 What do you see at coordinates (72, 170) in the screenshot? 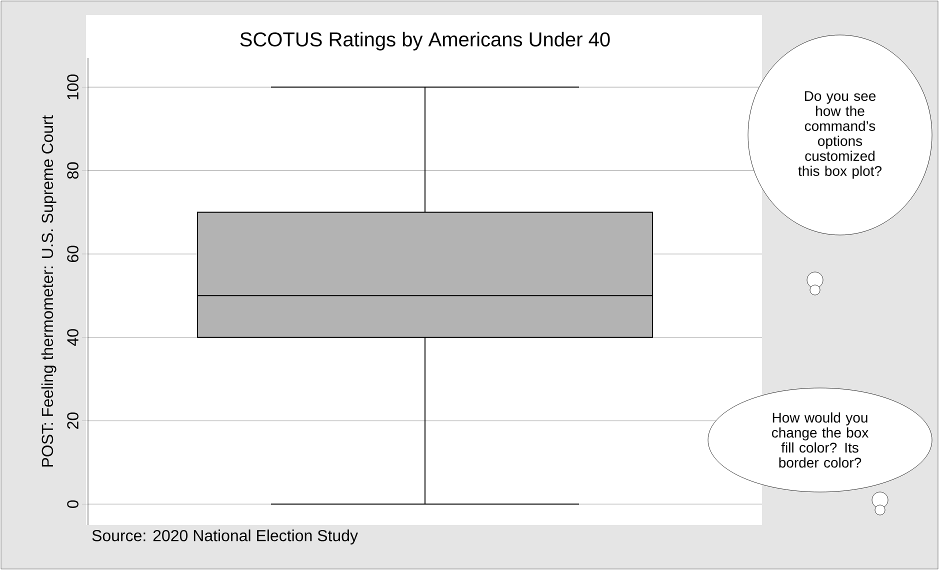
I see `y-tick-label: 80` at bounding box center [72, 170].